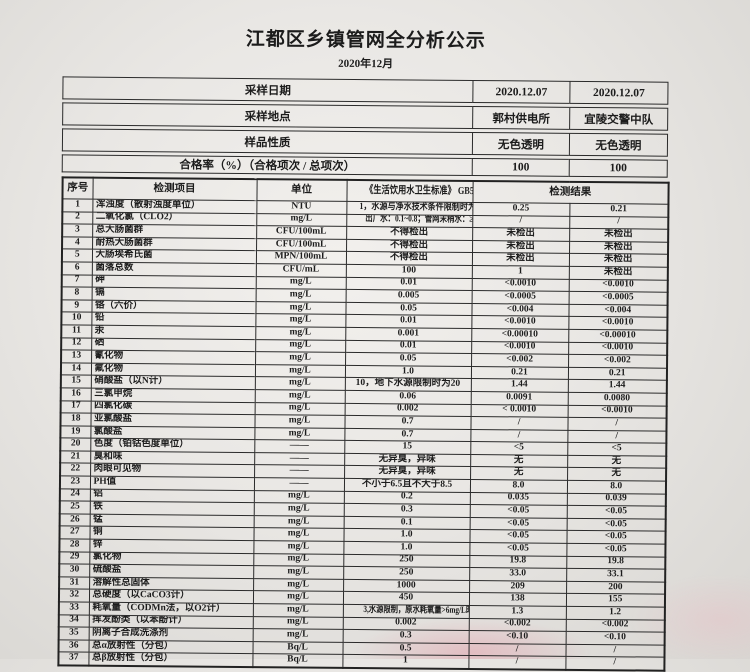 The image size is (750, 672). Describe the element at coordinates (74, 520) in the screenshot. I see `cell-row-number: 26` at that location.